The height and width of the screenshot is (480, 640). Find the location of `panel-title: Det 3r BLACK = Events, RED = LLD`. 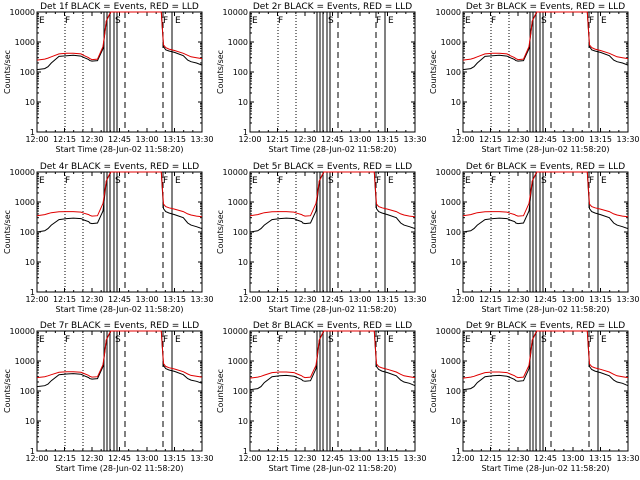

panel-title: Det 3r BLACK = Events, RED = LLD is located at coordinates (545, 7).